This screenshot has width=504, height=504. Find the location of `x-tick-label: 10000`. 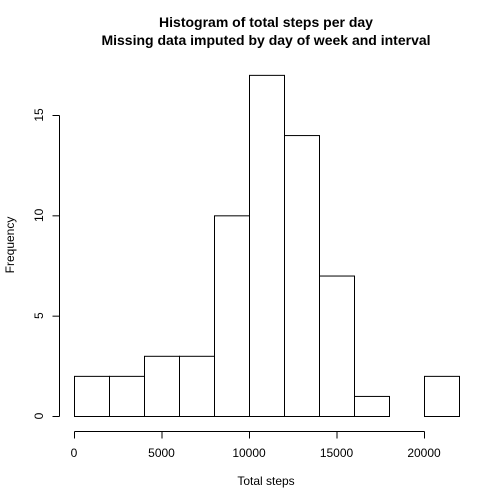

x-tick-label: 10000 is located at coordinates (249, 453).